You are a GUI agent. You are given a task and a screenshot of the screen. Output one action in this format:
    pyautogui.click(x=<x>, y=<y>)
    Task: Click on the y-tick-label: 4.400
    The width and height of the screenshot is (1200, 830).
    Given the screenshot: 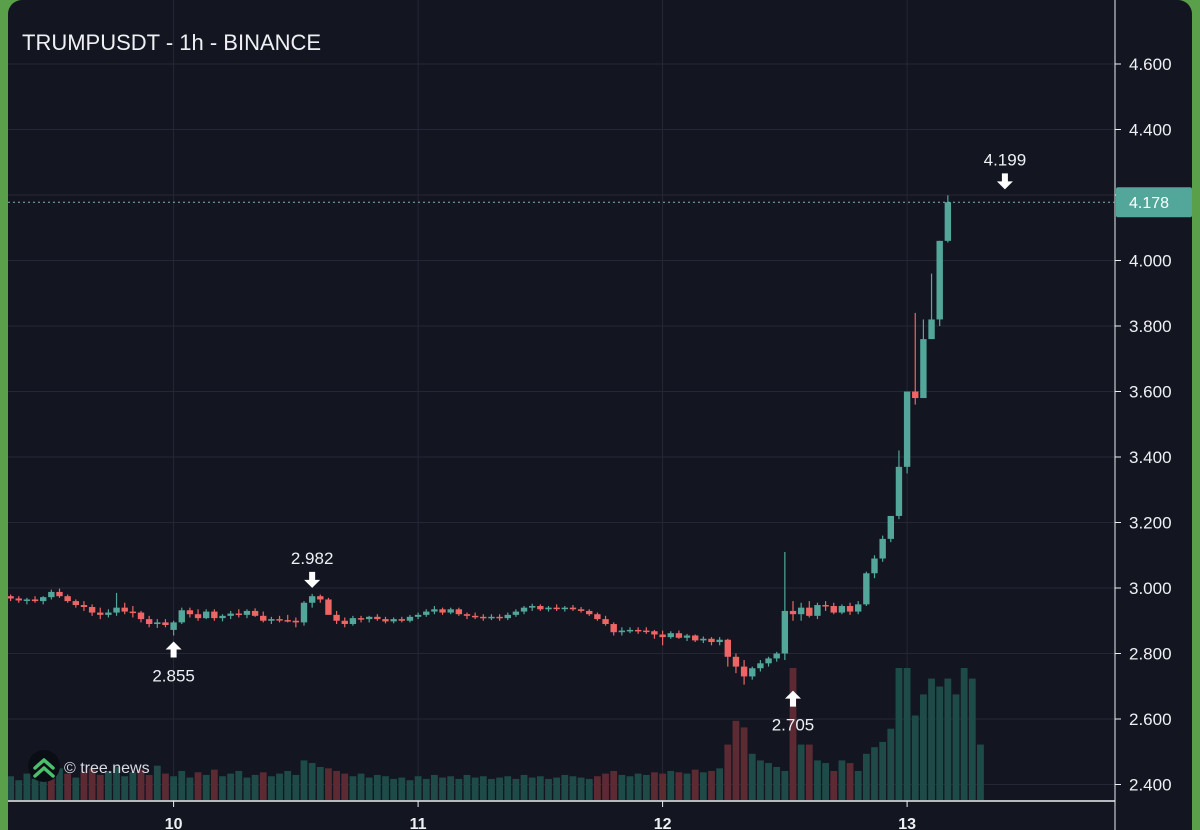 What is the action you would take?
    pyautogui.click(x=1150, y=130)
    